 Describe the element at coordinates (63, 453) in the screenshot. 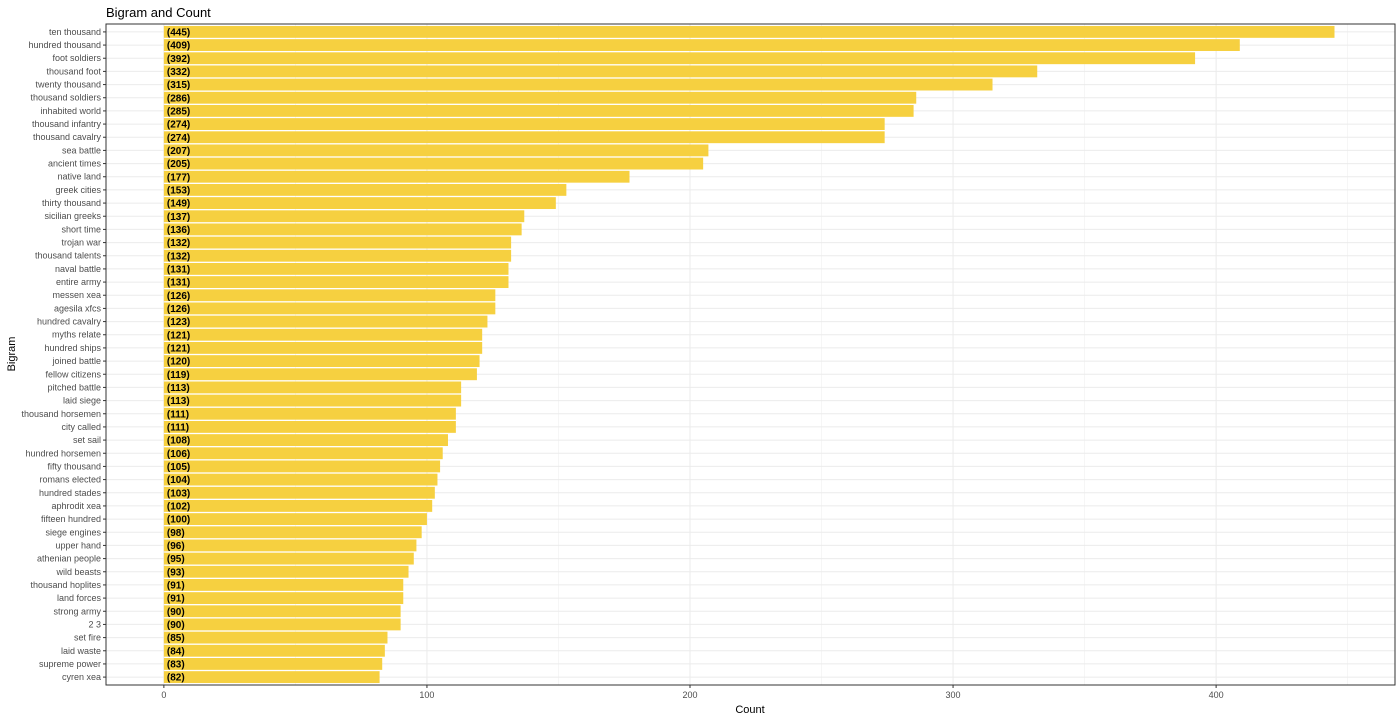

I see `y-tick-label: hundred horsemen` at that location.